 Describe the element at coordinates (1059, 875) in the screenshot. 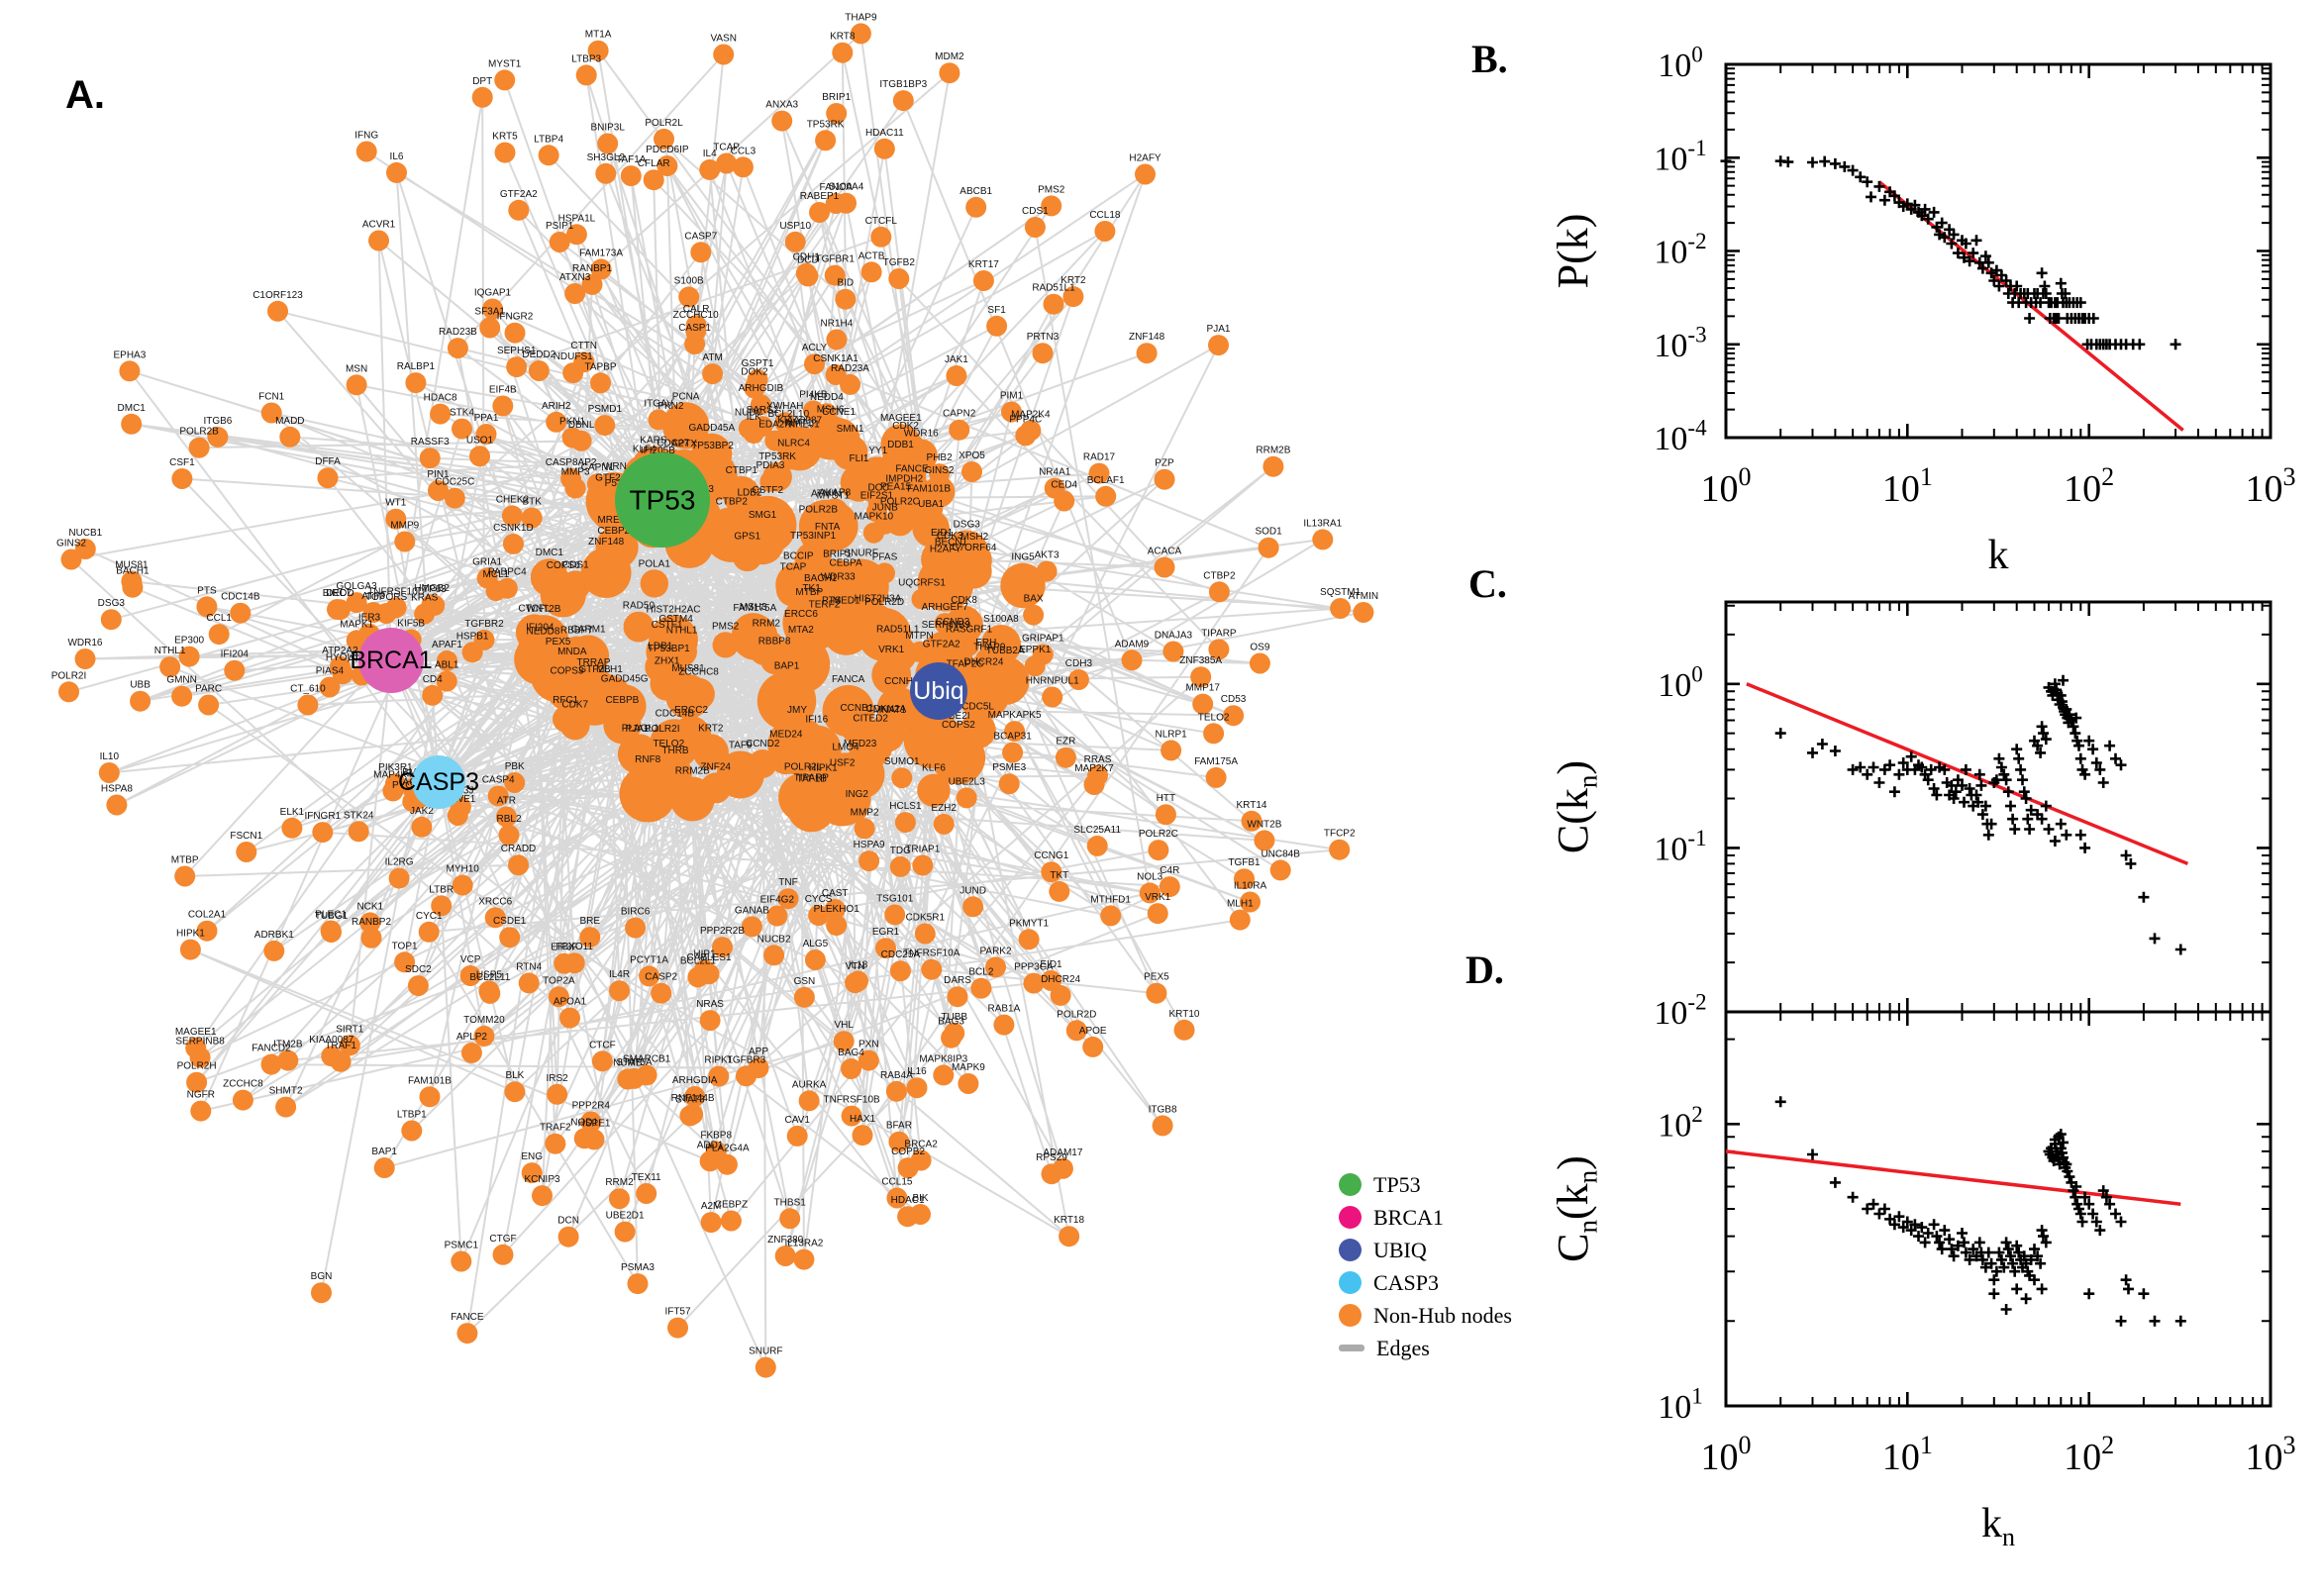

I see `node-label: TKT` at that location.